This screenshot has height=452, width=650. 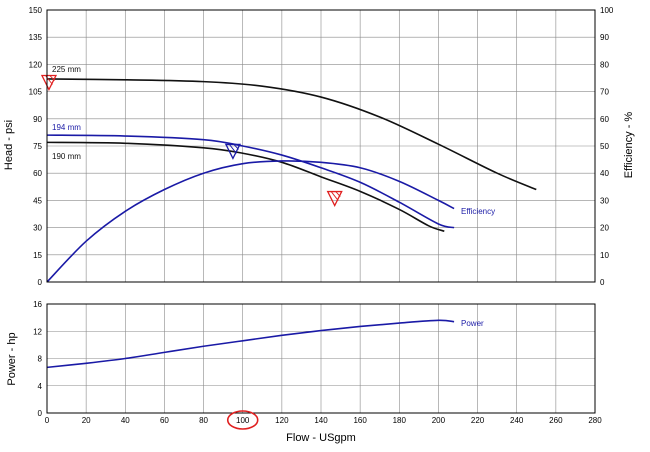 I want to click on y-tick-label: 105, so click(x=36, y=92).